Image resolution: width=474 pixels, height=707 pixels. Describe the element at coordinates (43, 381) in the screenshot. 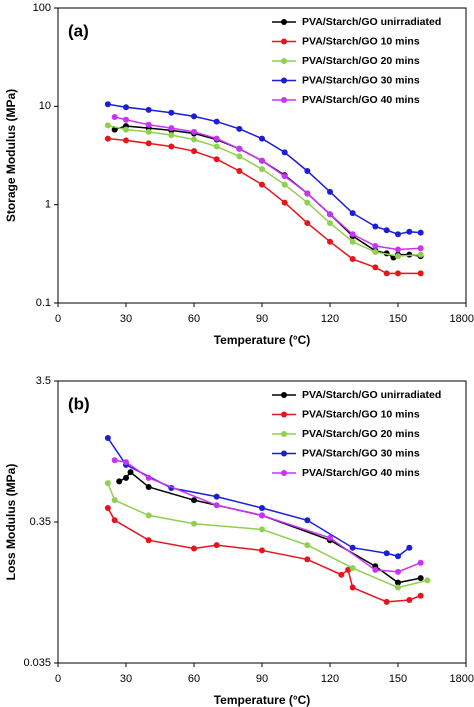

I see `y-tick-label: 3.5` at that location.